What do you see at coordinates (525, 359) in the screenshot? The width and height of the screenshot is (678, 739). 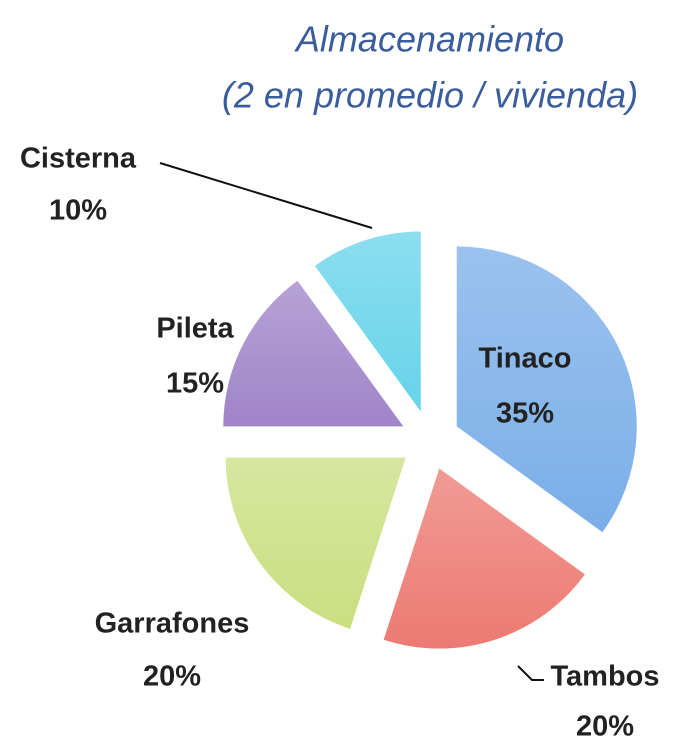 I see `slice-label: Tinaco` at bounding box center [525, 359].